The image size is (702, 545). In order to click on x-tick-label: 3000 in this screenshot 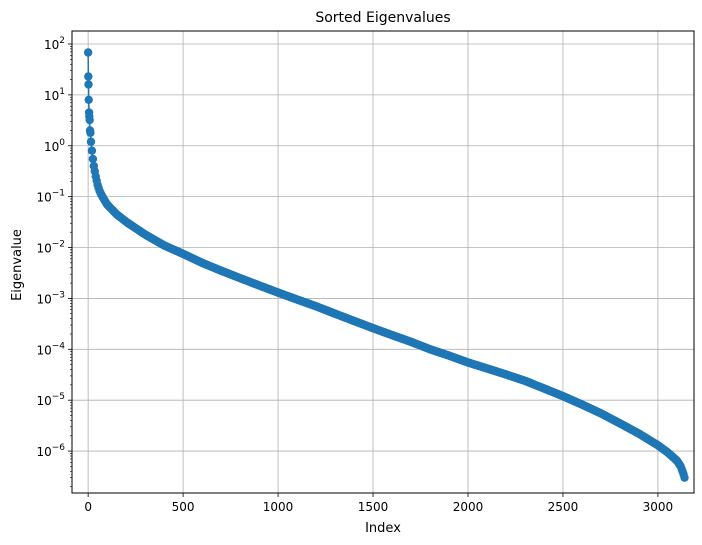, I will do `click(658, 507)`.